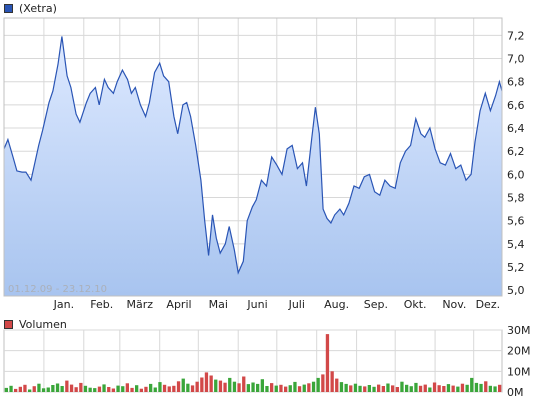 This screenshot has width=545, height=401. Describe the element at coordinates (516, 267) in the screenshot. I see `y-tick-label: 5,2` at that location.